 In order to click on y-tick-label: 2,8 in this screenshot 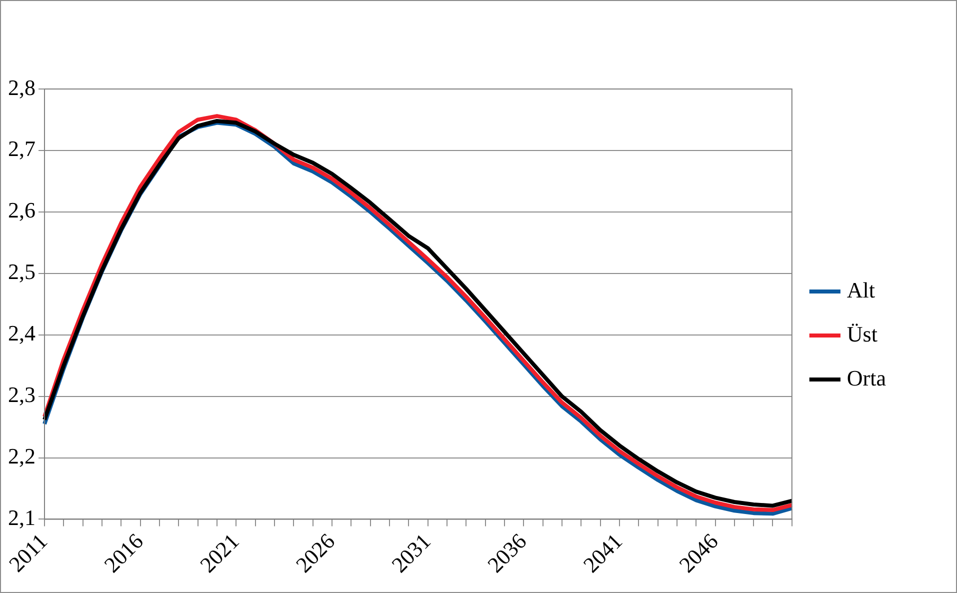, I will do `click(22, 87)`.